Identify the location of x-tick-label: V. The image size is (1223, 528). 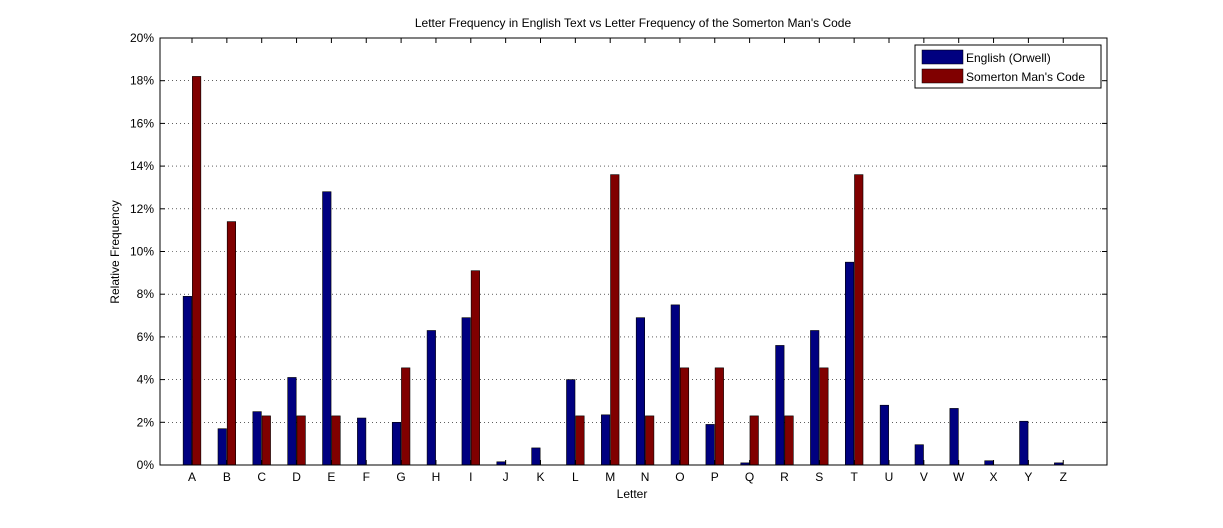
(924, 477).